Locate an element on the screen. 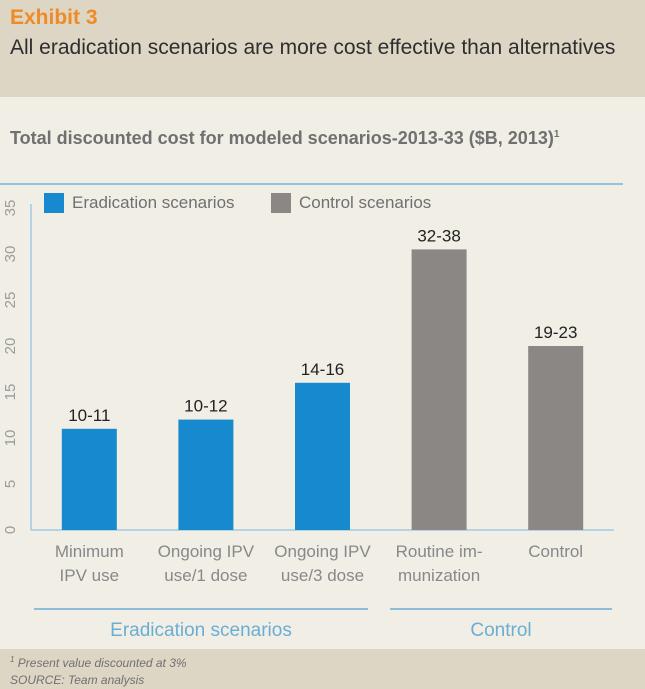 Image resolution: width=645 pixels, height=689 pixels. legend-swatch-control is located at coordinates (281, 203).